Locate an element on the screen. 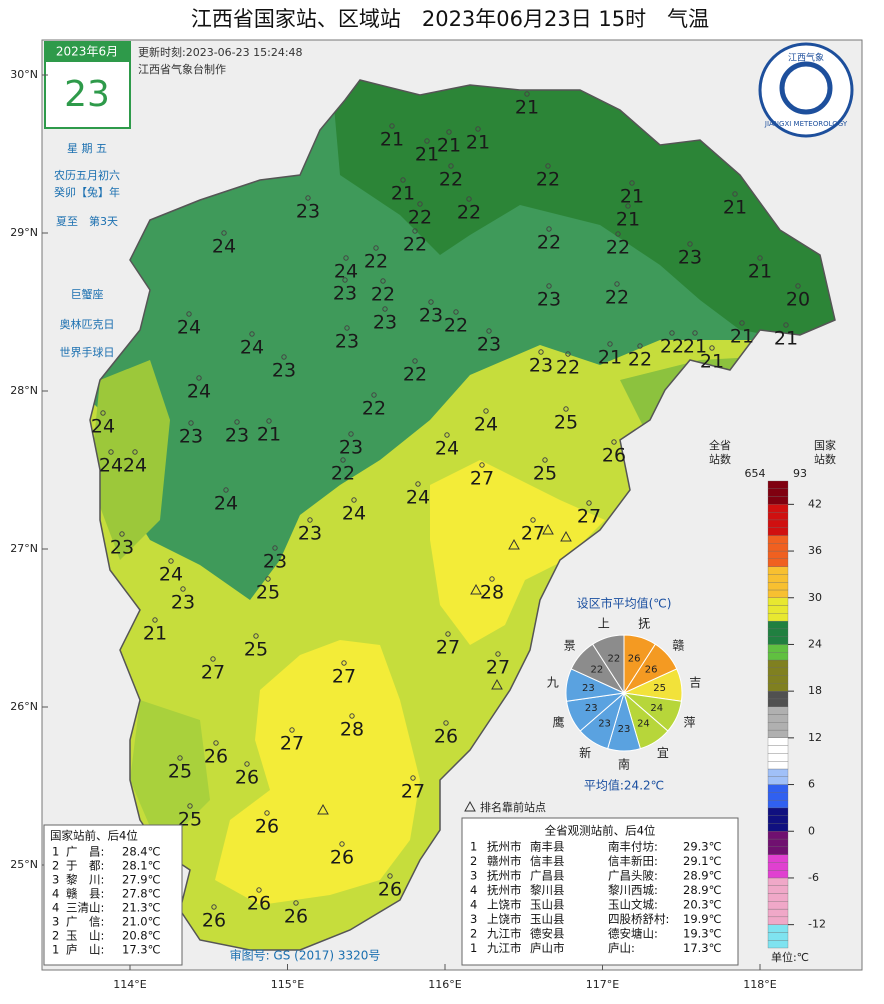 The height and width of the screenshot is (1004, 884). table-cell: 28.1℃ is located at coordinates (141, 866).